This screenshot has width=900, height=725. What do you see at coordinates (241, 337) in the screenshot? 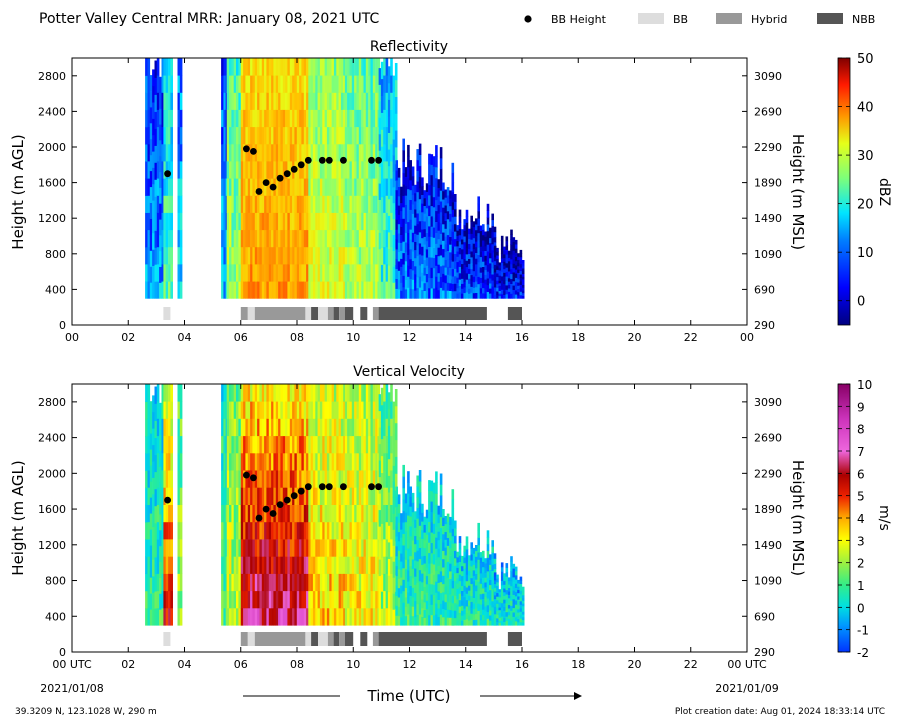
I see `x-tick-label: 06` at bounding box center [241, 337].